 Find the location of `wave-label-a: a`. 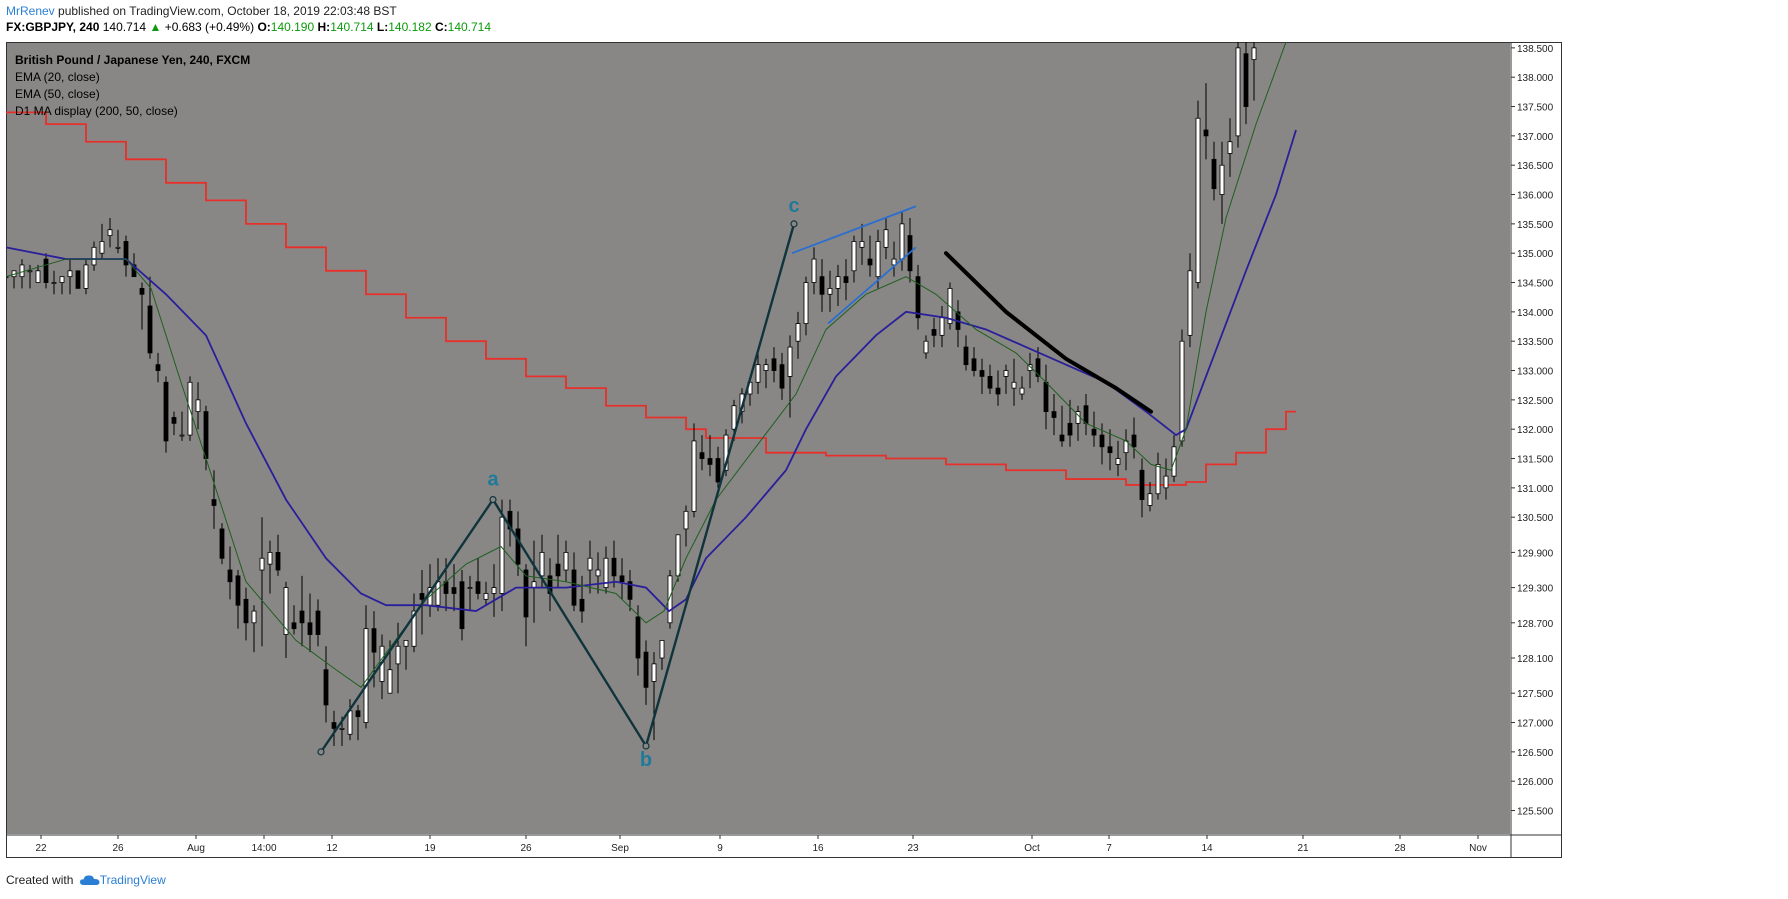

wave-label-a: a is located at coordinates (493, 480).